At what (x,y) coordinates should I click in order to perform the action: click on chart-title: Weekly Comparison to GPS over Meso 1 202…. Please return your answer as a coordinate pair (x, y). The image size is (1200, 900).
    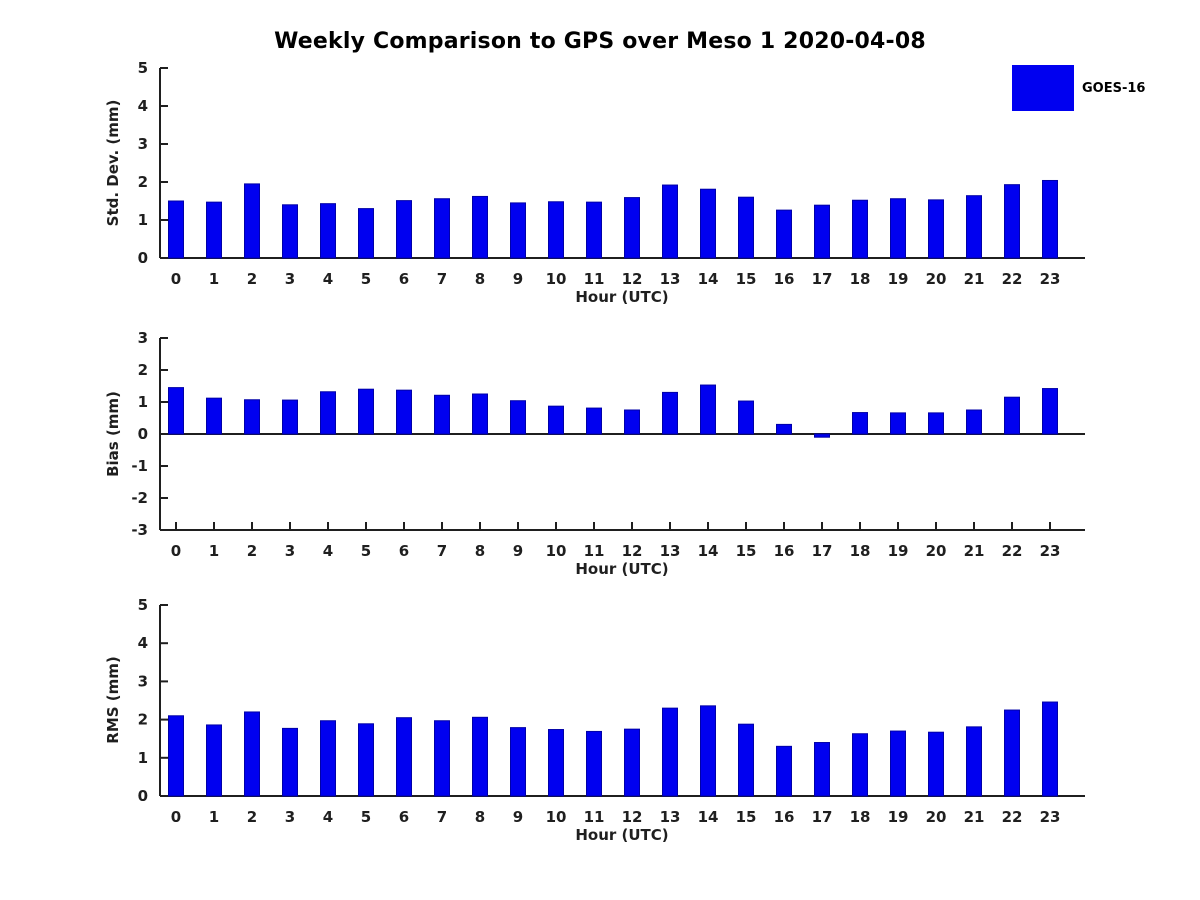
    Looking at the image, I should click on (600, 41).